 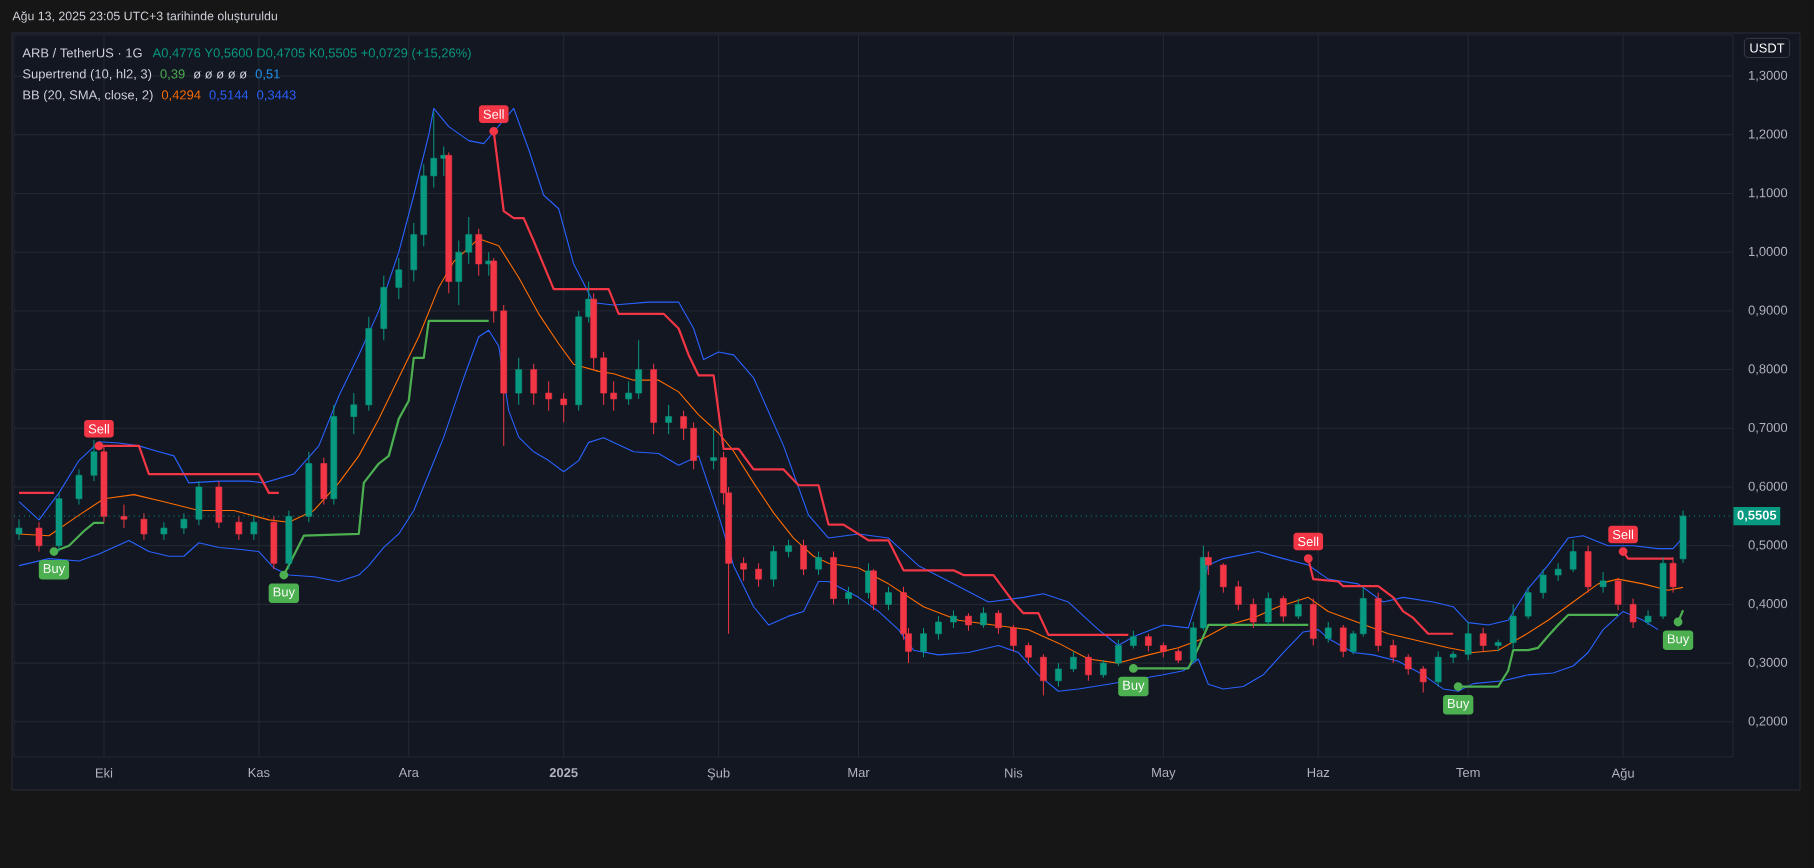 What do you see at coordinates (1757, 516) in the screenshot?
I see `ref-line-label: 0,5505` at bounding box center [1757, 516].